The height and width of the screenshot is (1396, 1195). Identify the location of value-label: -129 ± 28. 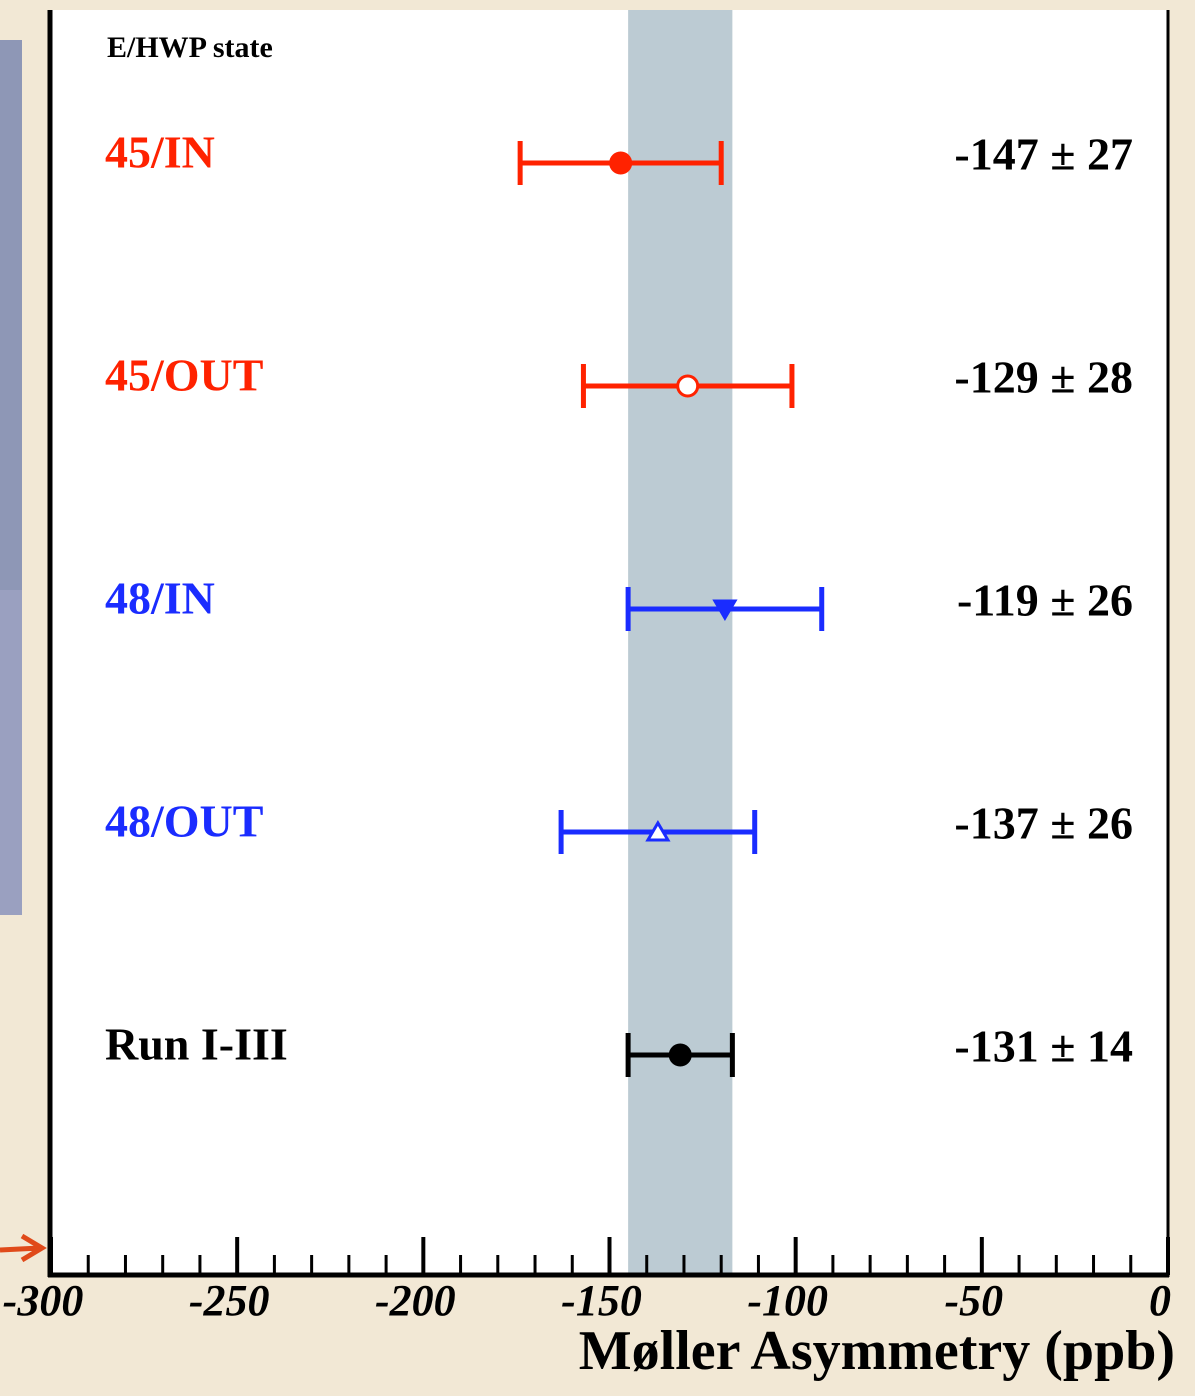
(1043, 377).